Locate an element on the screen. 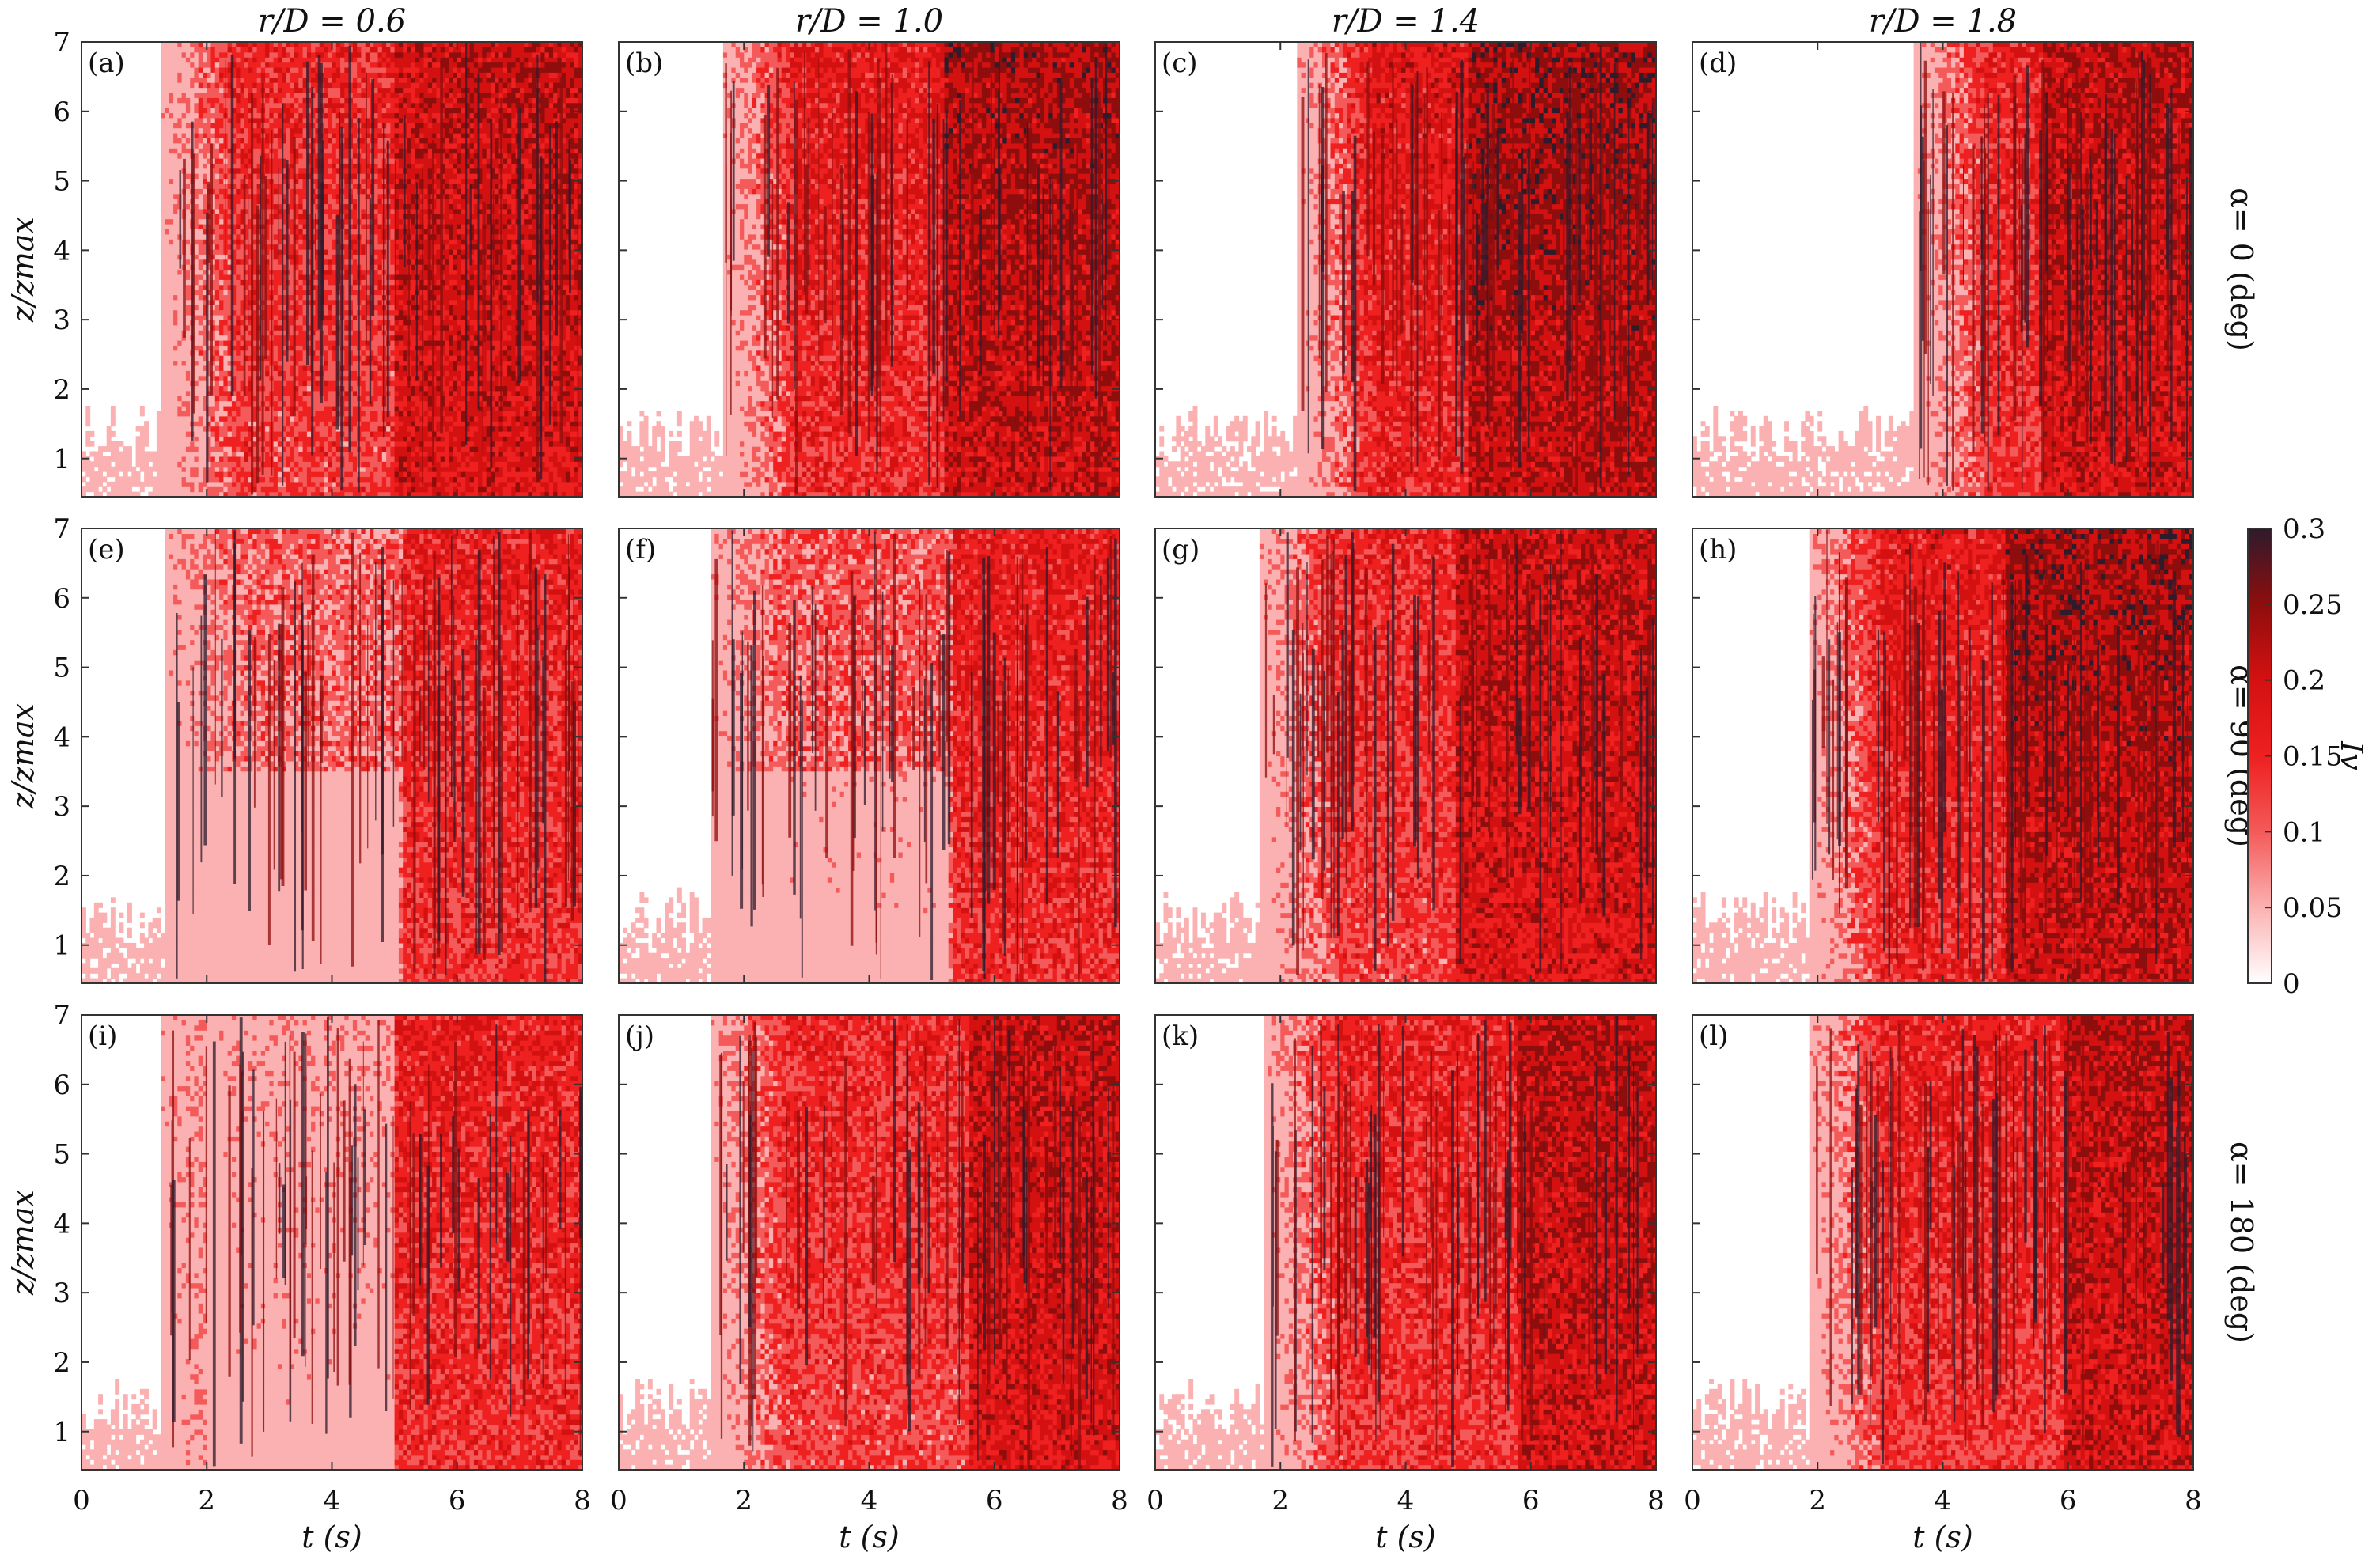 The image size is (2380, 1556). panel-a-field is located at coordinates (332, 270).